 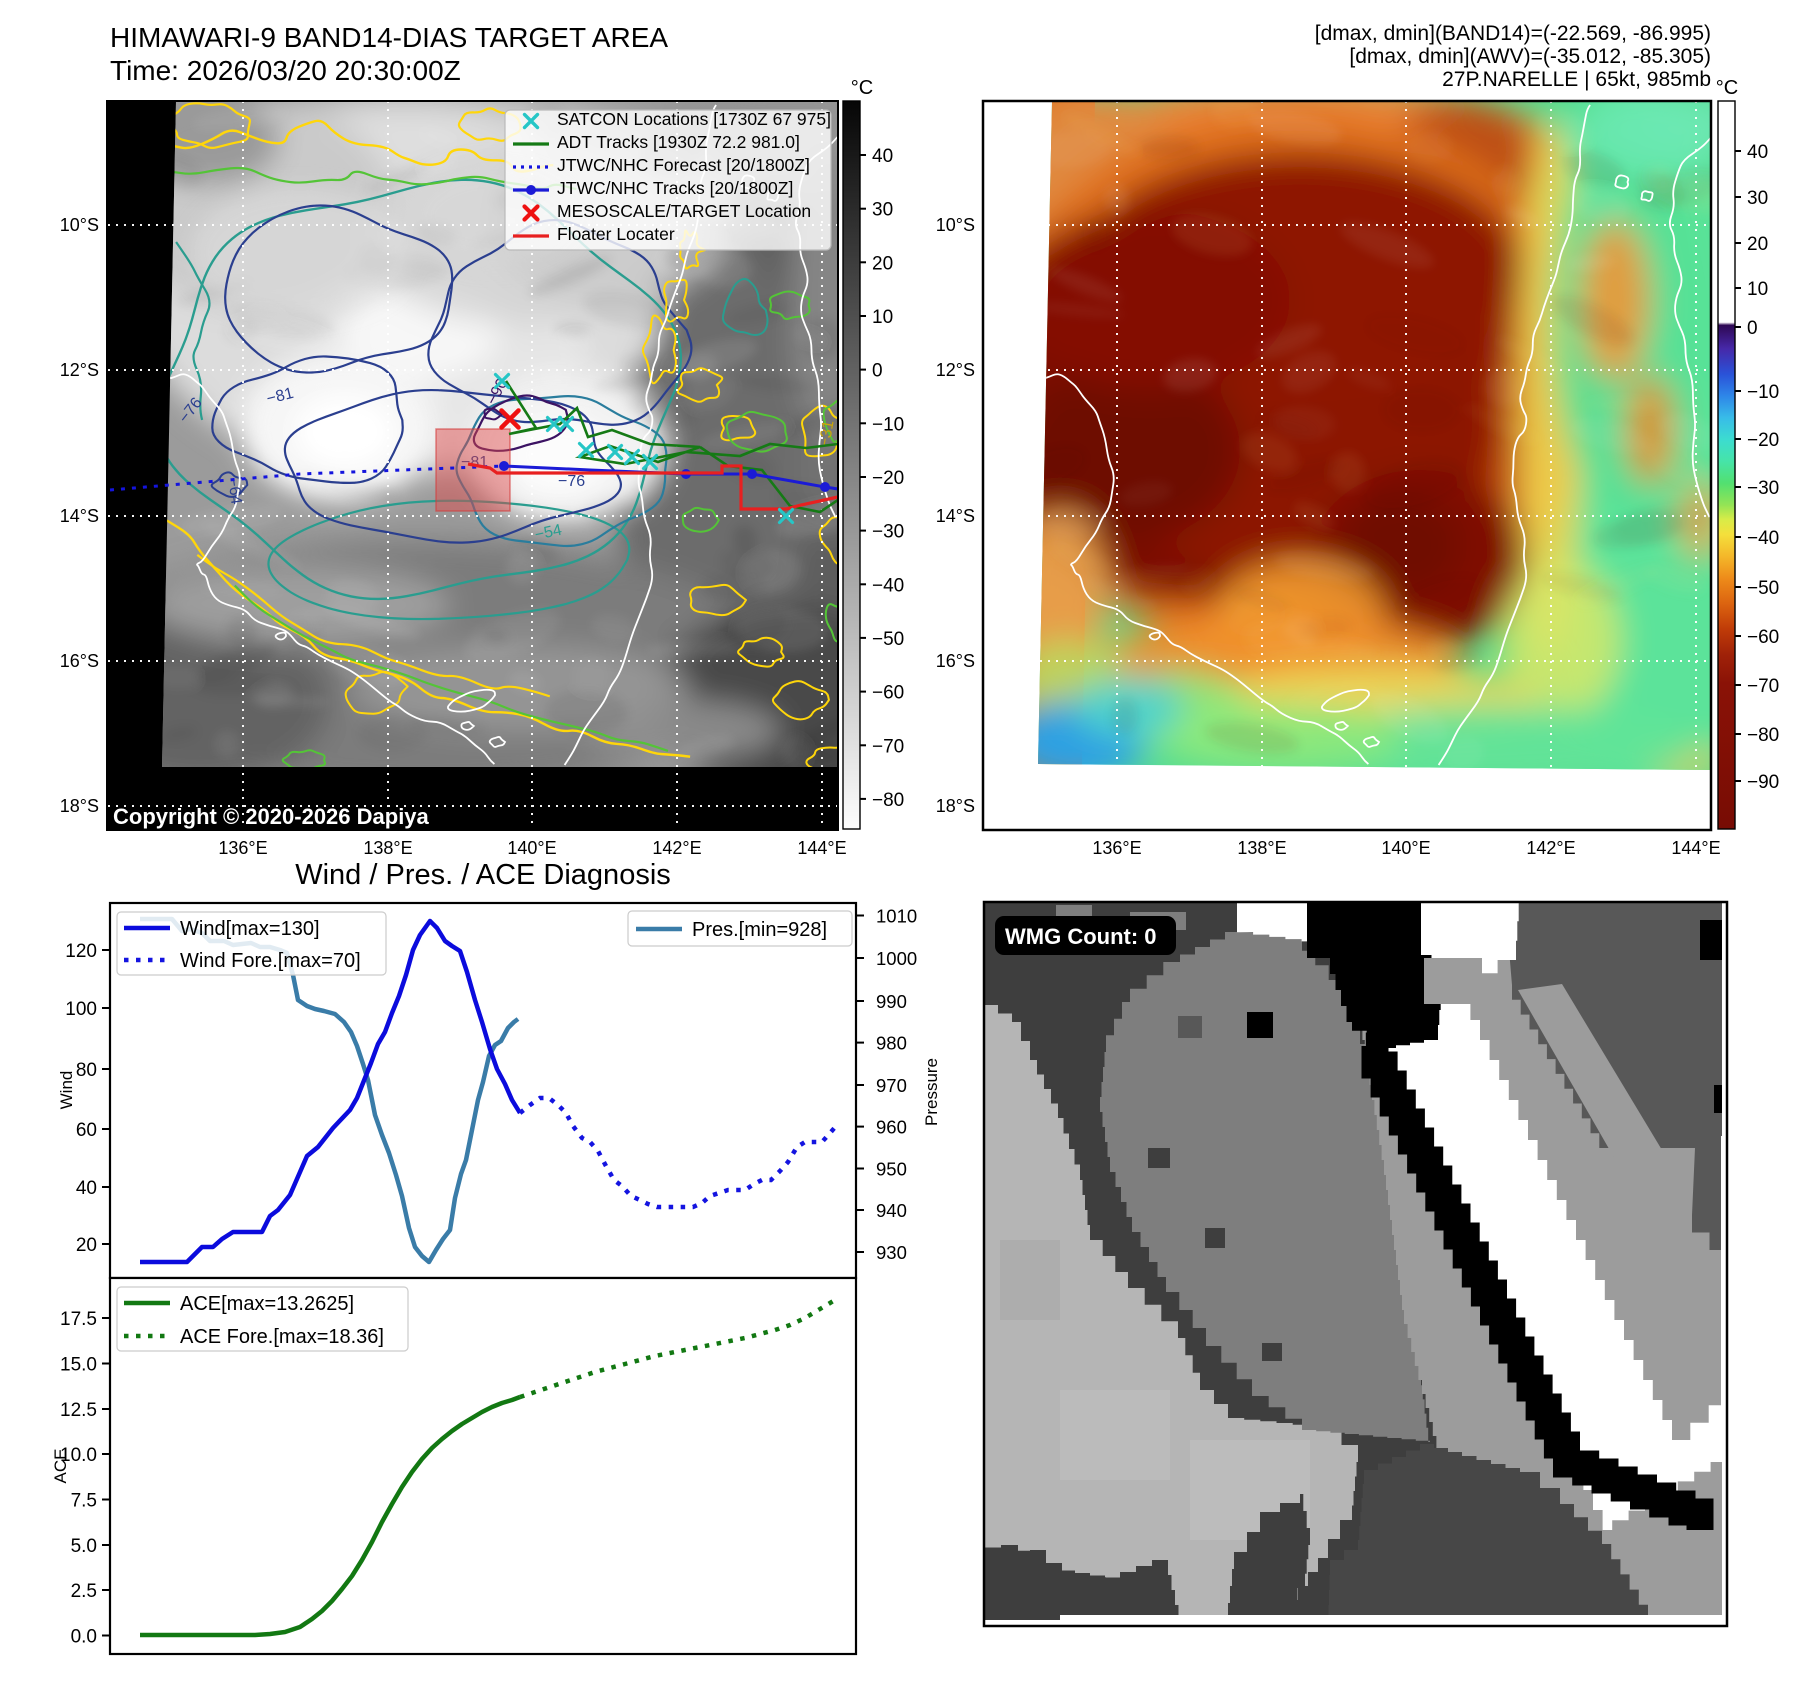 What do you see at coordinates (78, 1319) in the screenshot?
I see `svg-text: 17.5` at bounding box center [78, 1319].